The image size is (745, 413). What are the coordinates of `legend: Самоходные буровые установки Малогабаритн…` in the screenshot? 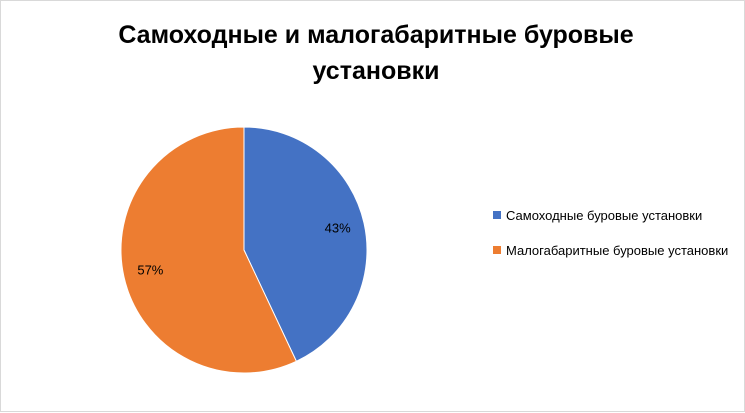 It's located at (613, 241).